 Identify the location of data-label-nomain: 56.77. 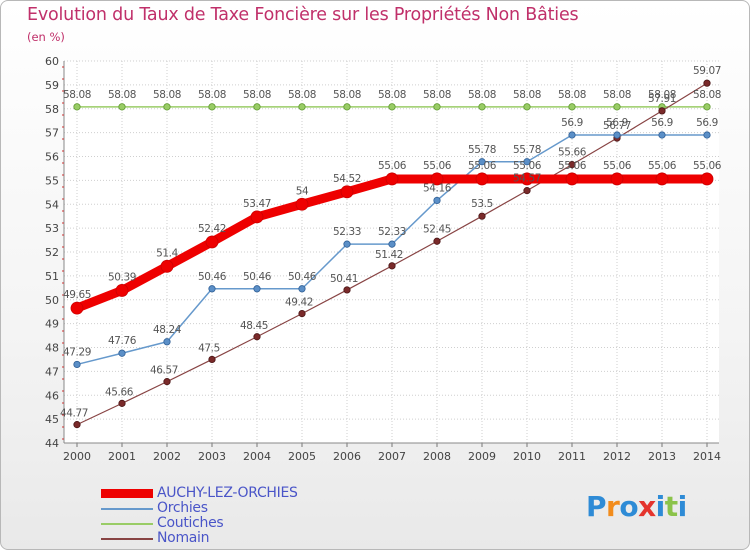
(617, 126).